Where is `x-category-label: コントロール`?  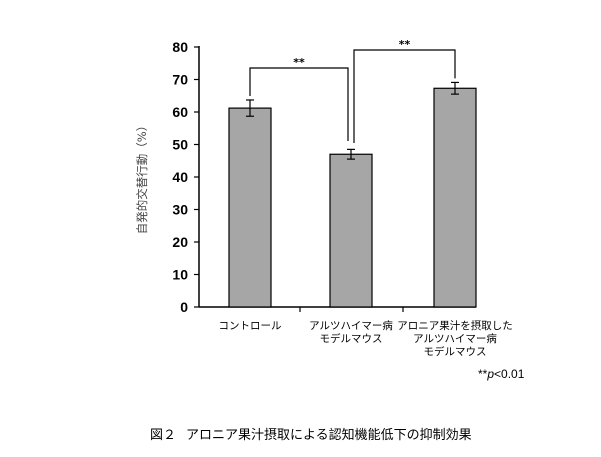
x-category-label: コントロール is located at coordinates (250, 326).